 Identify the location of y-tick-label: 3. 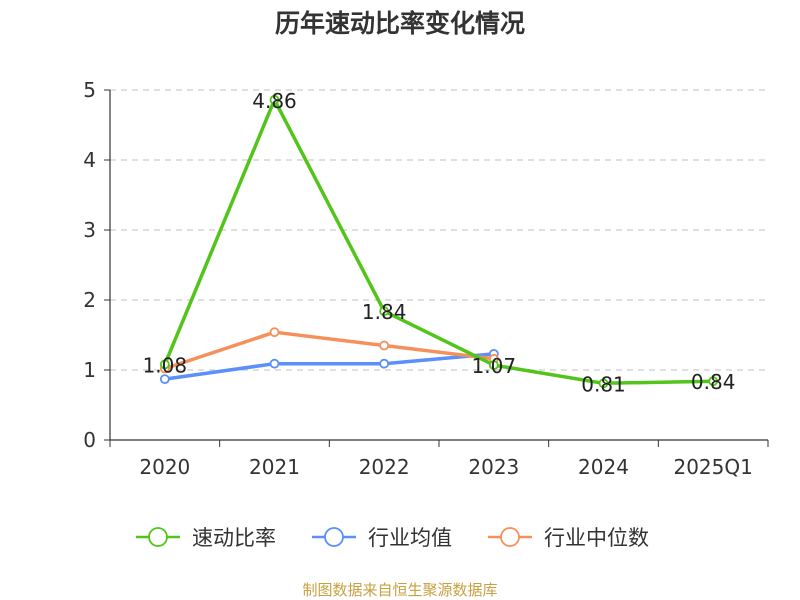
(89, 230).